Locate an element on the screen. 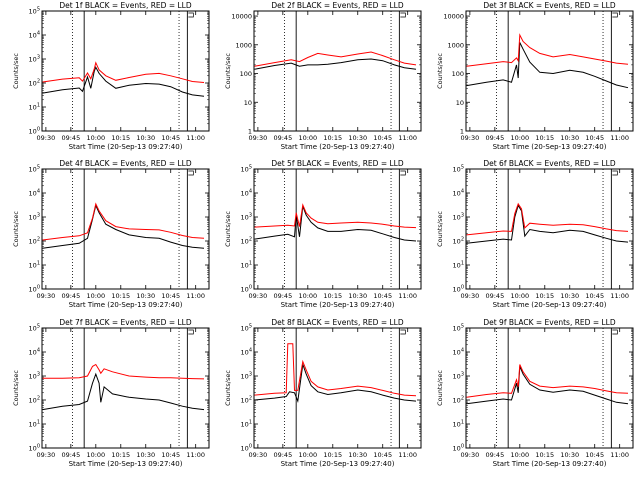  chart-title: Det 9f BLACK = Events, RED = LLD is located at coordinates (549, 322).